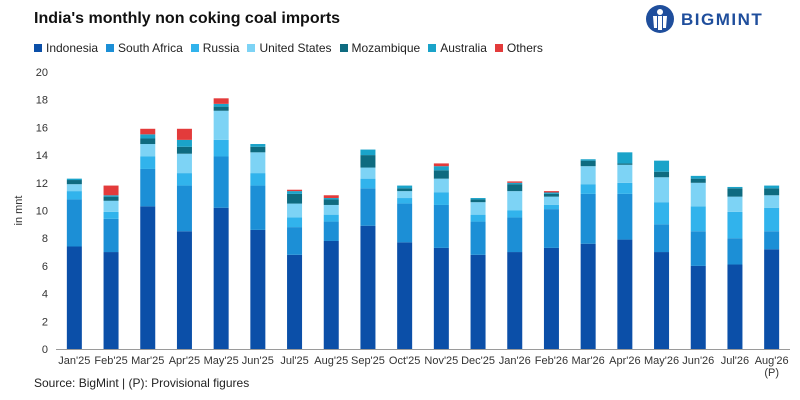 The height and width of the screenshot is (400, 800). I want to click on legend-label: United States, so click(295, 48).